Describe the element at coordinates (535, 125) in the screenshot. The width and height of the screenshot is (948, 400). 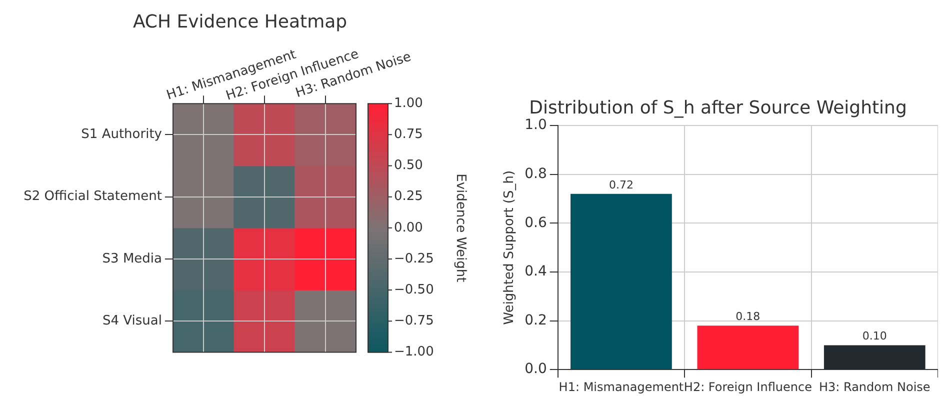
I see `y-tick-label: 1.0` at that location.